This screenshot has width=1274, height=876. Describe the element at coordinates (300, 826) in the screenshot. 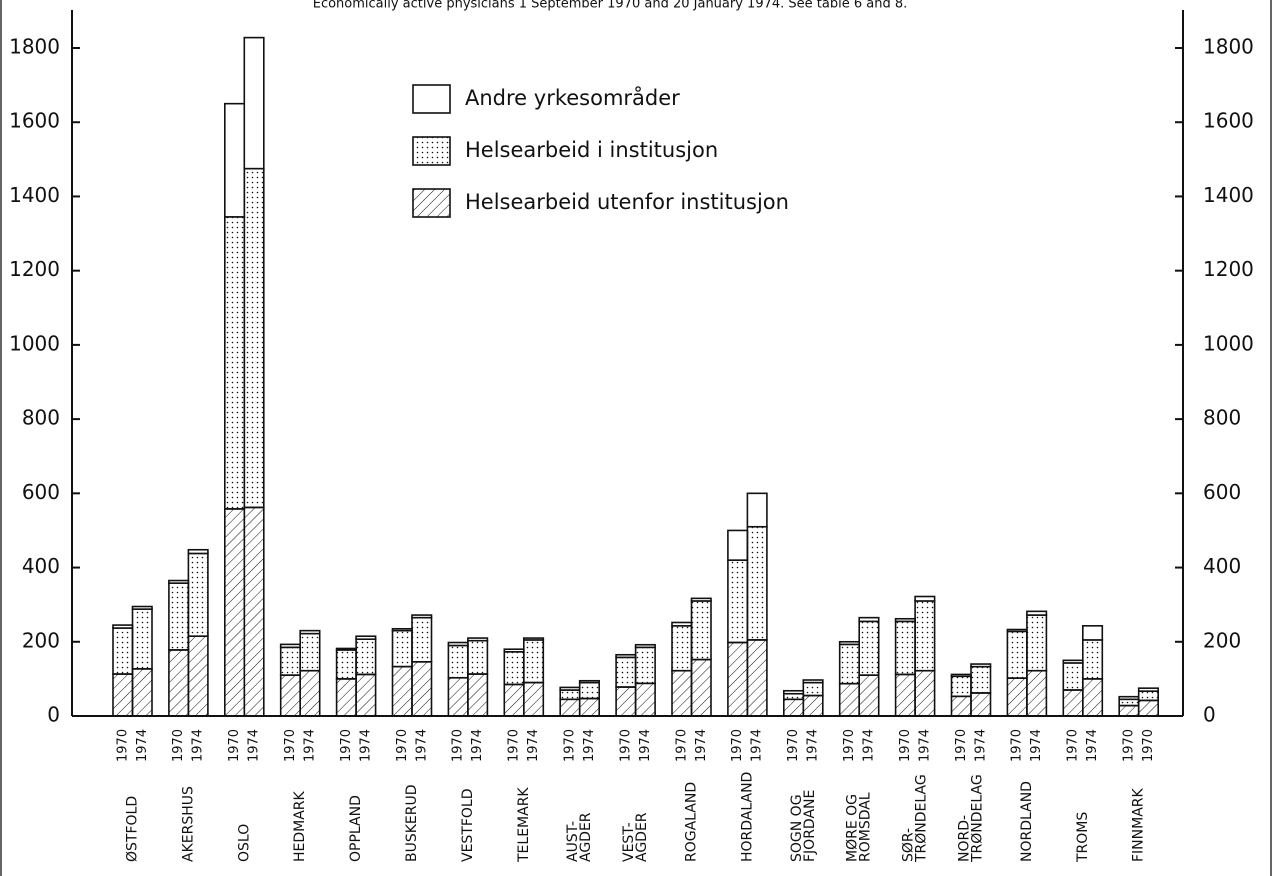

I see `group-label: HEDMARK` at that location.